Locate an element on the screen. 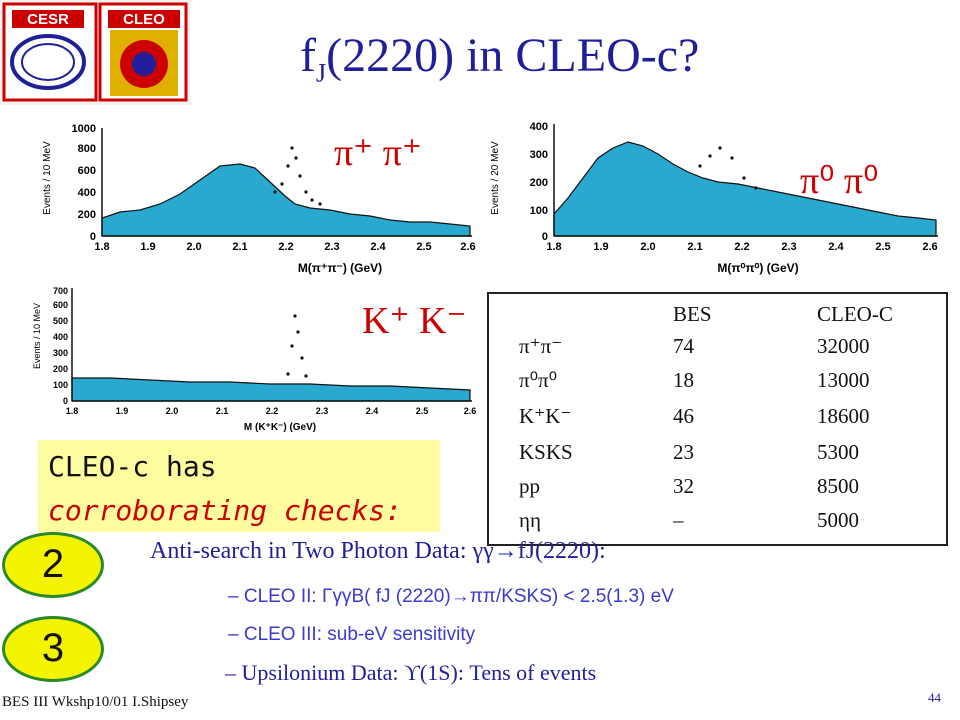 This screenshot has height=720, width=960. logo-area: CESR CLEO is located at coordinates (95, 52).